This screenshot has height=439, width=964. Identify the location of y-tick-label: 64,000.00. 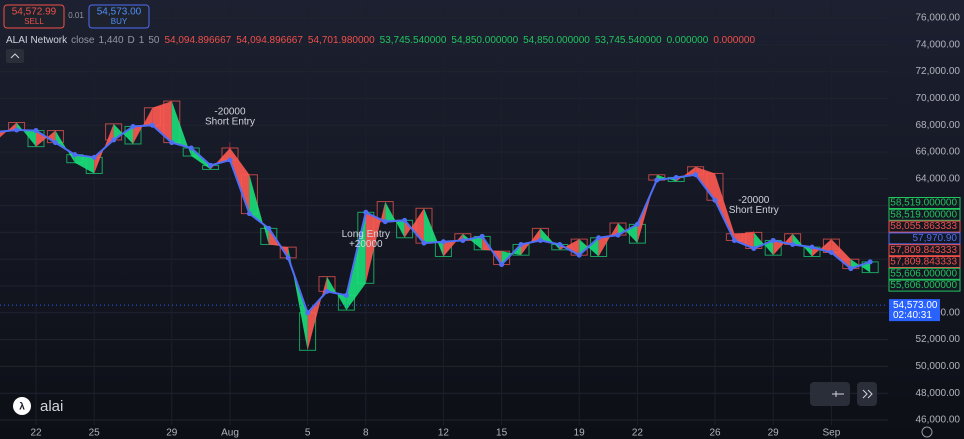
(938, 178).